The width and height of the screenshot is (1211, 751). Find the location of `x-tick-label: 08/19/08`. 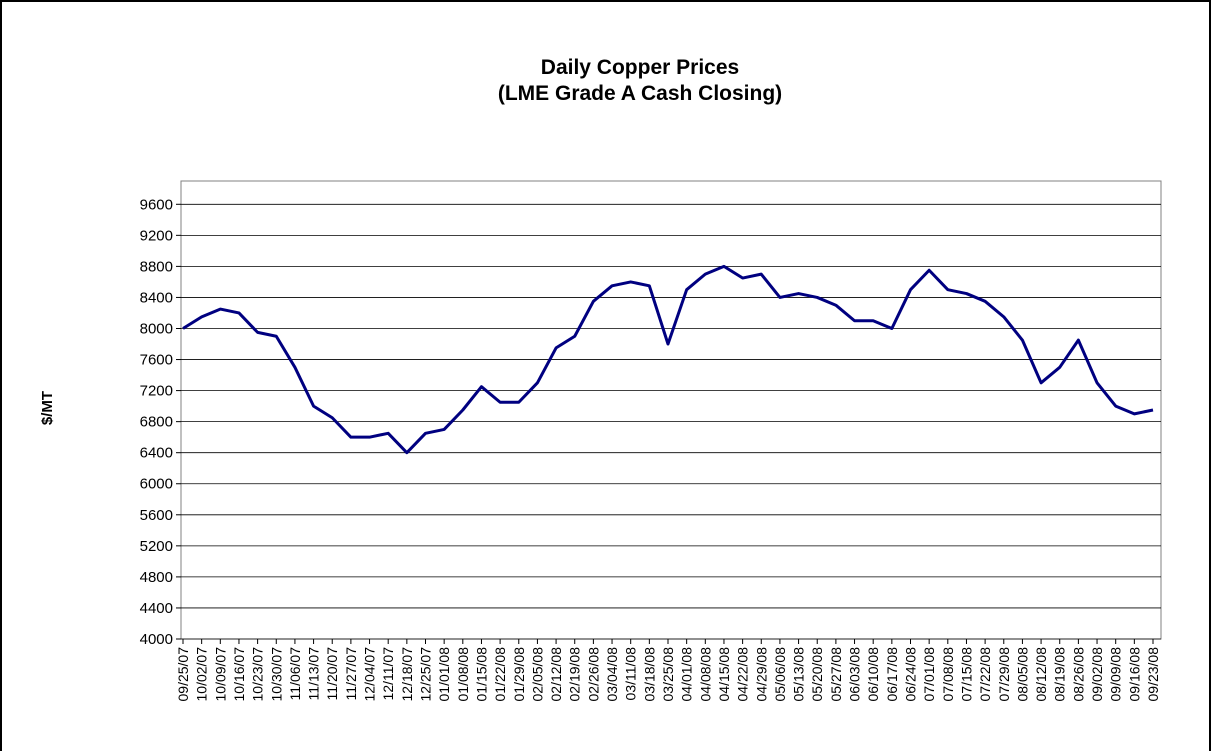

x-tick-label: 08/19/08 is located at coordinates (1060, 674).